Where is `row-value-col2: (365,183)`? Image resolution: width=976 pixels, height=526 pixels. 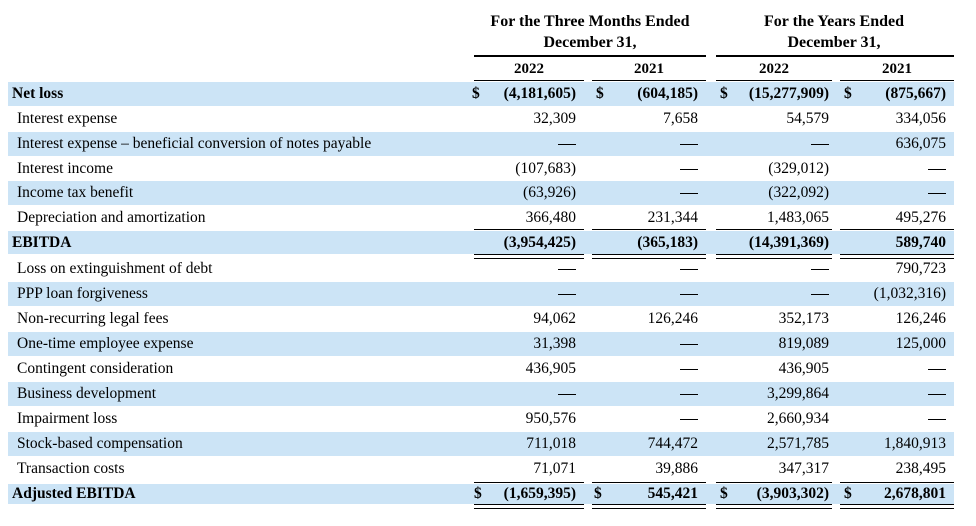 row-value-col2: (365,183) is located at coordinates (667, 242).